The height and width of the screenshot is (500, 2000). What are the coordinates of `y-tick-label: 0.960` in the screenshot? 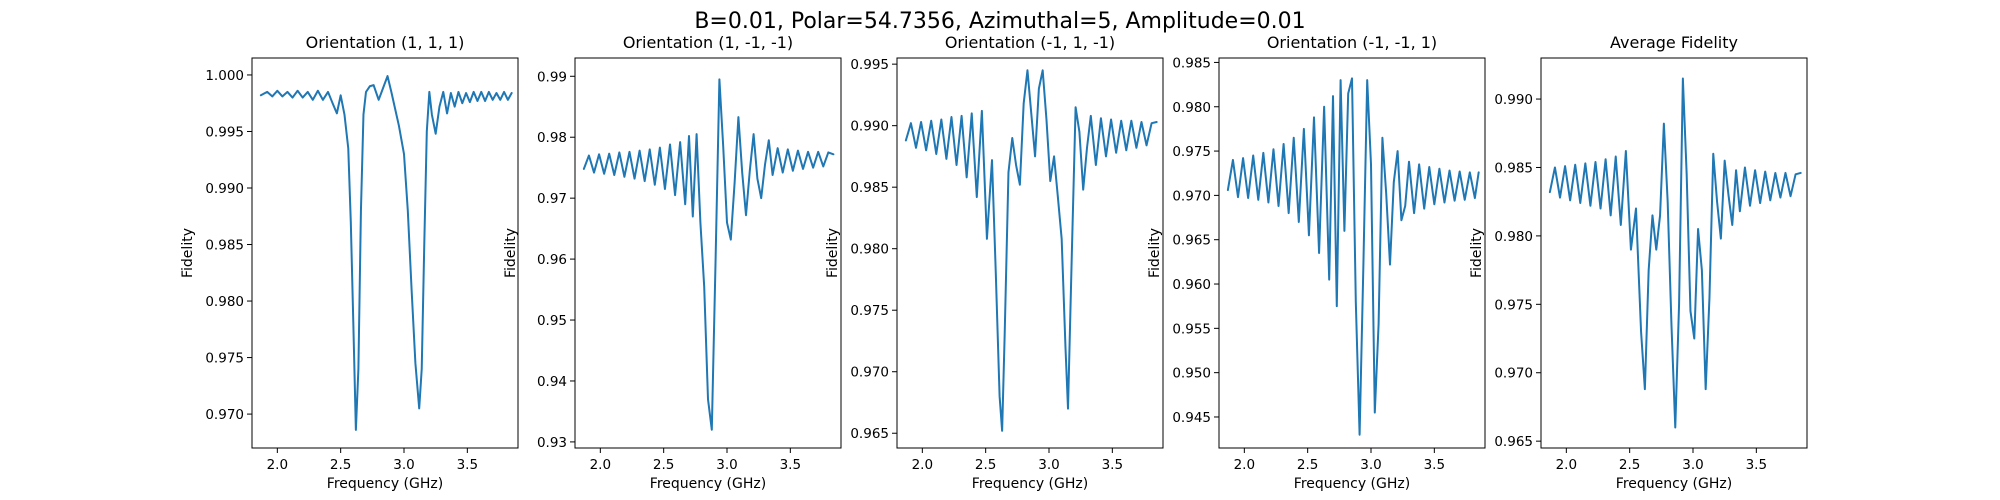 It's located at (1191, 285).